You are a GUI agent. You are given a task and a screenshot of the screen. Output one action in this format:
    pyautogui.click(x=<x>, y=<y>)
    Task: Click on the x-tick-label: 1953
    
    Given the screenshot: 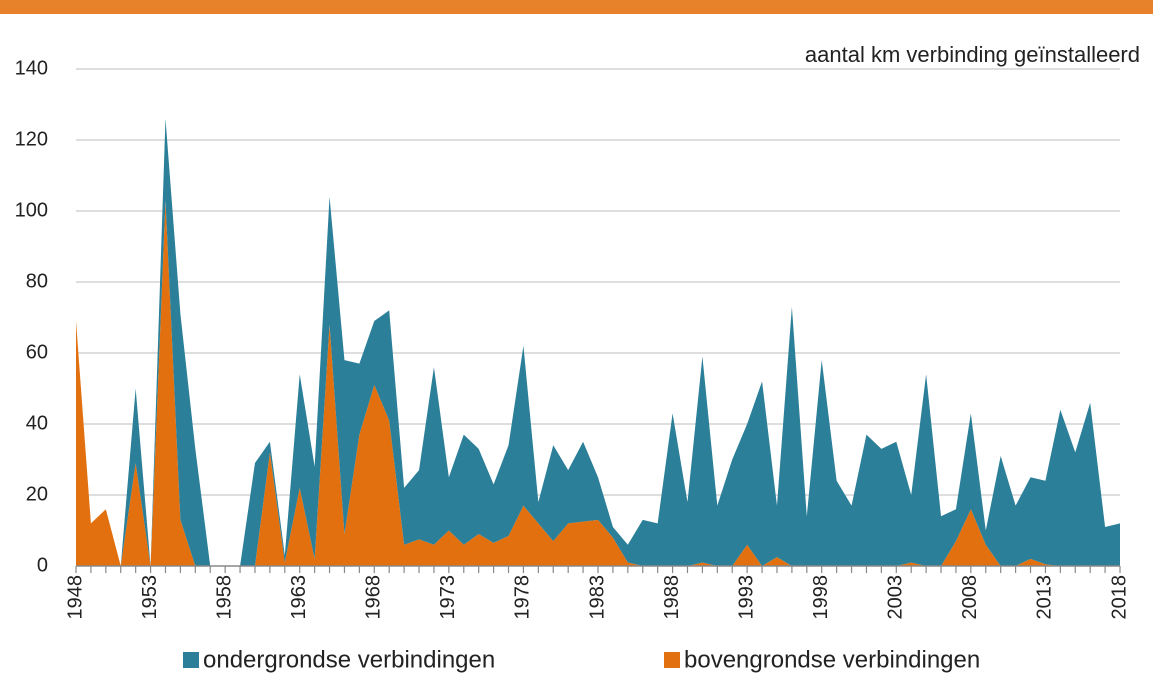 What is the action you would take?
    pyautogui.click(x=150, y=597)
    